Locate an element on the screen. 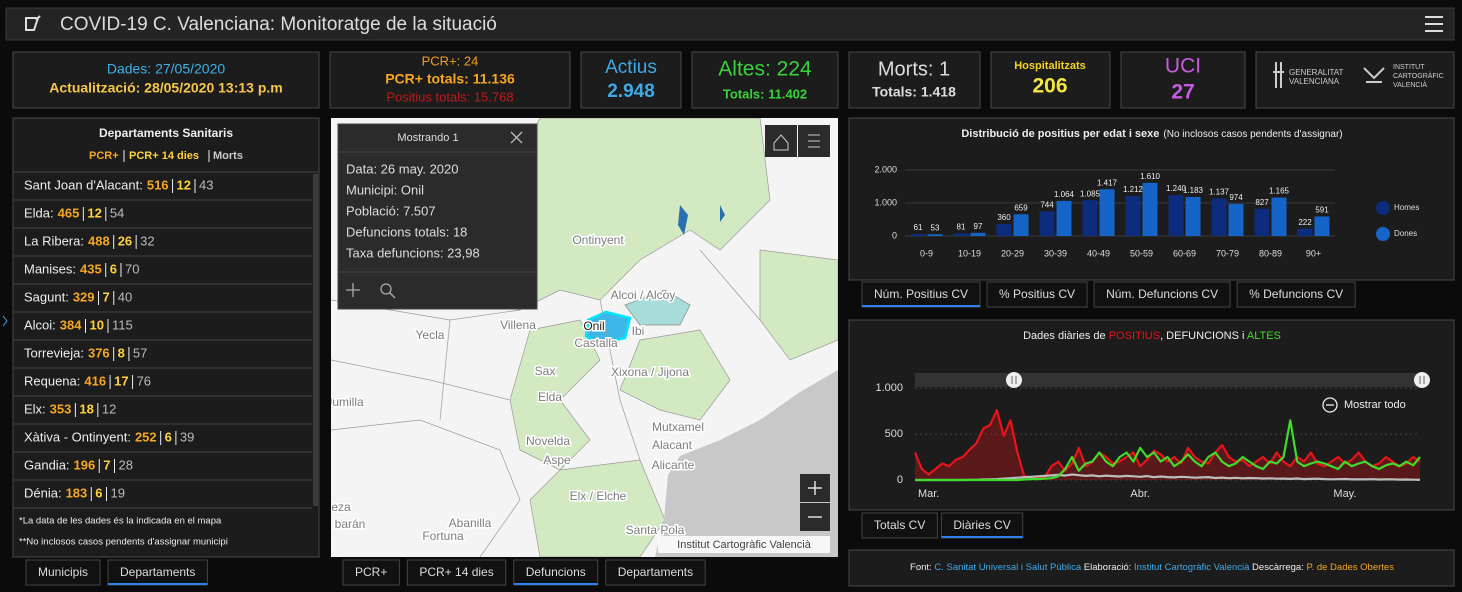  hospital-box is located at coordinates (1050, 80).